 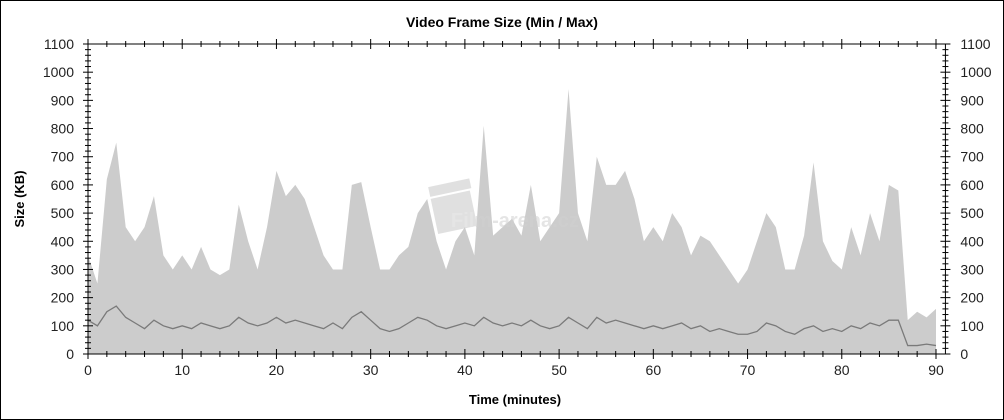 I want to click on svg-text: Film-arena.cz, so click(x=515, y=221).